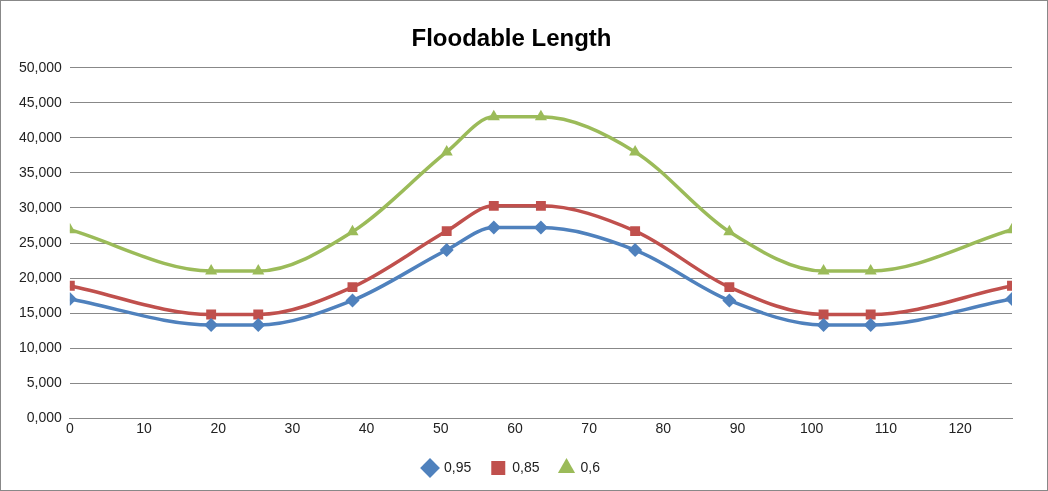  Describe the element at coordinates (886, 428) in the screenshot. I see `x-tick-label: 110` at that location.